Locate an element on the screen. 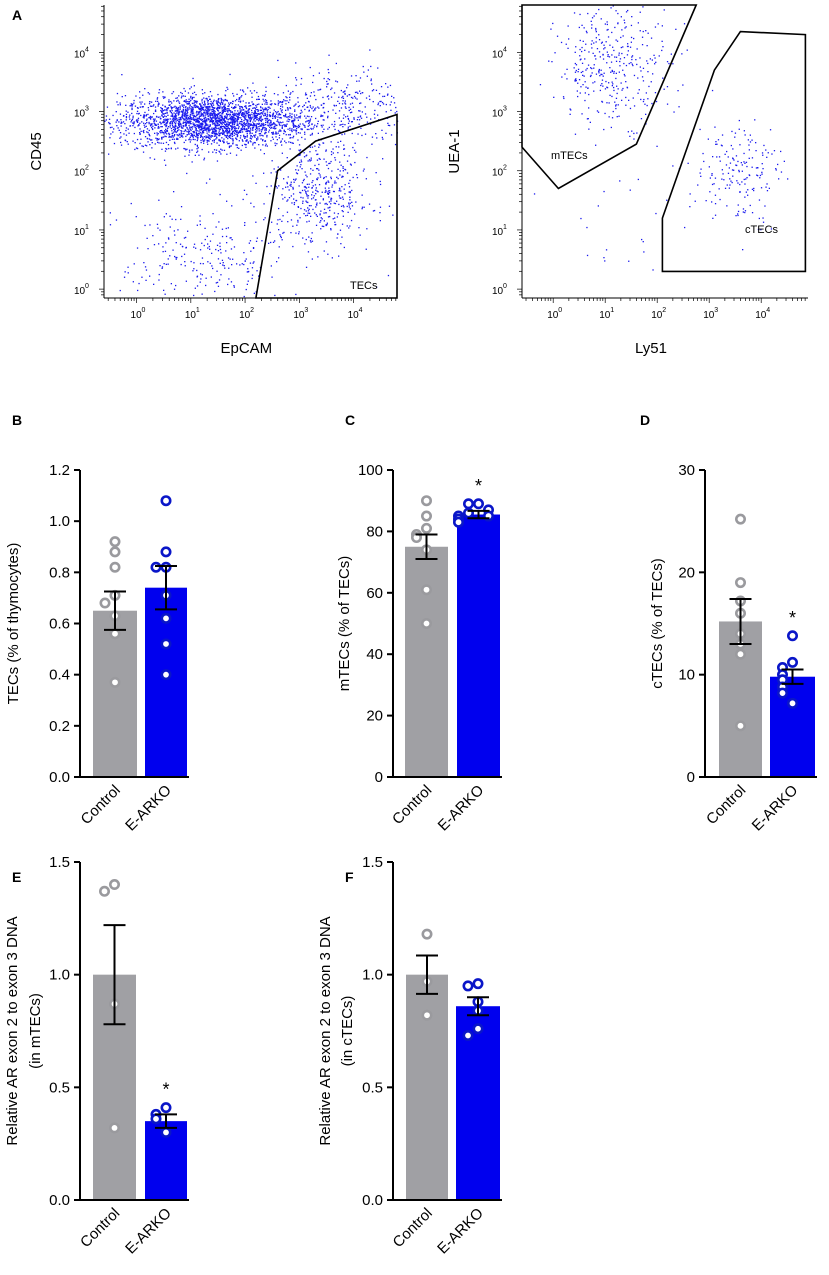 The image size is (829, 1275). gate-tecs is located at coordinates (326, 206).